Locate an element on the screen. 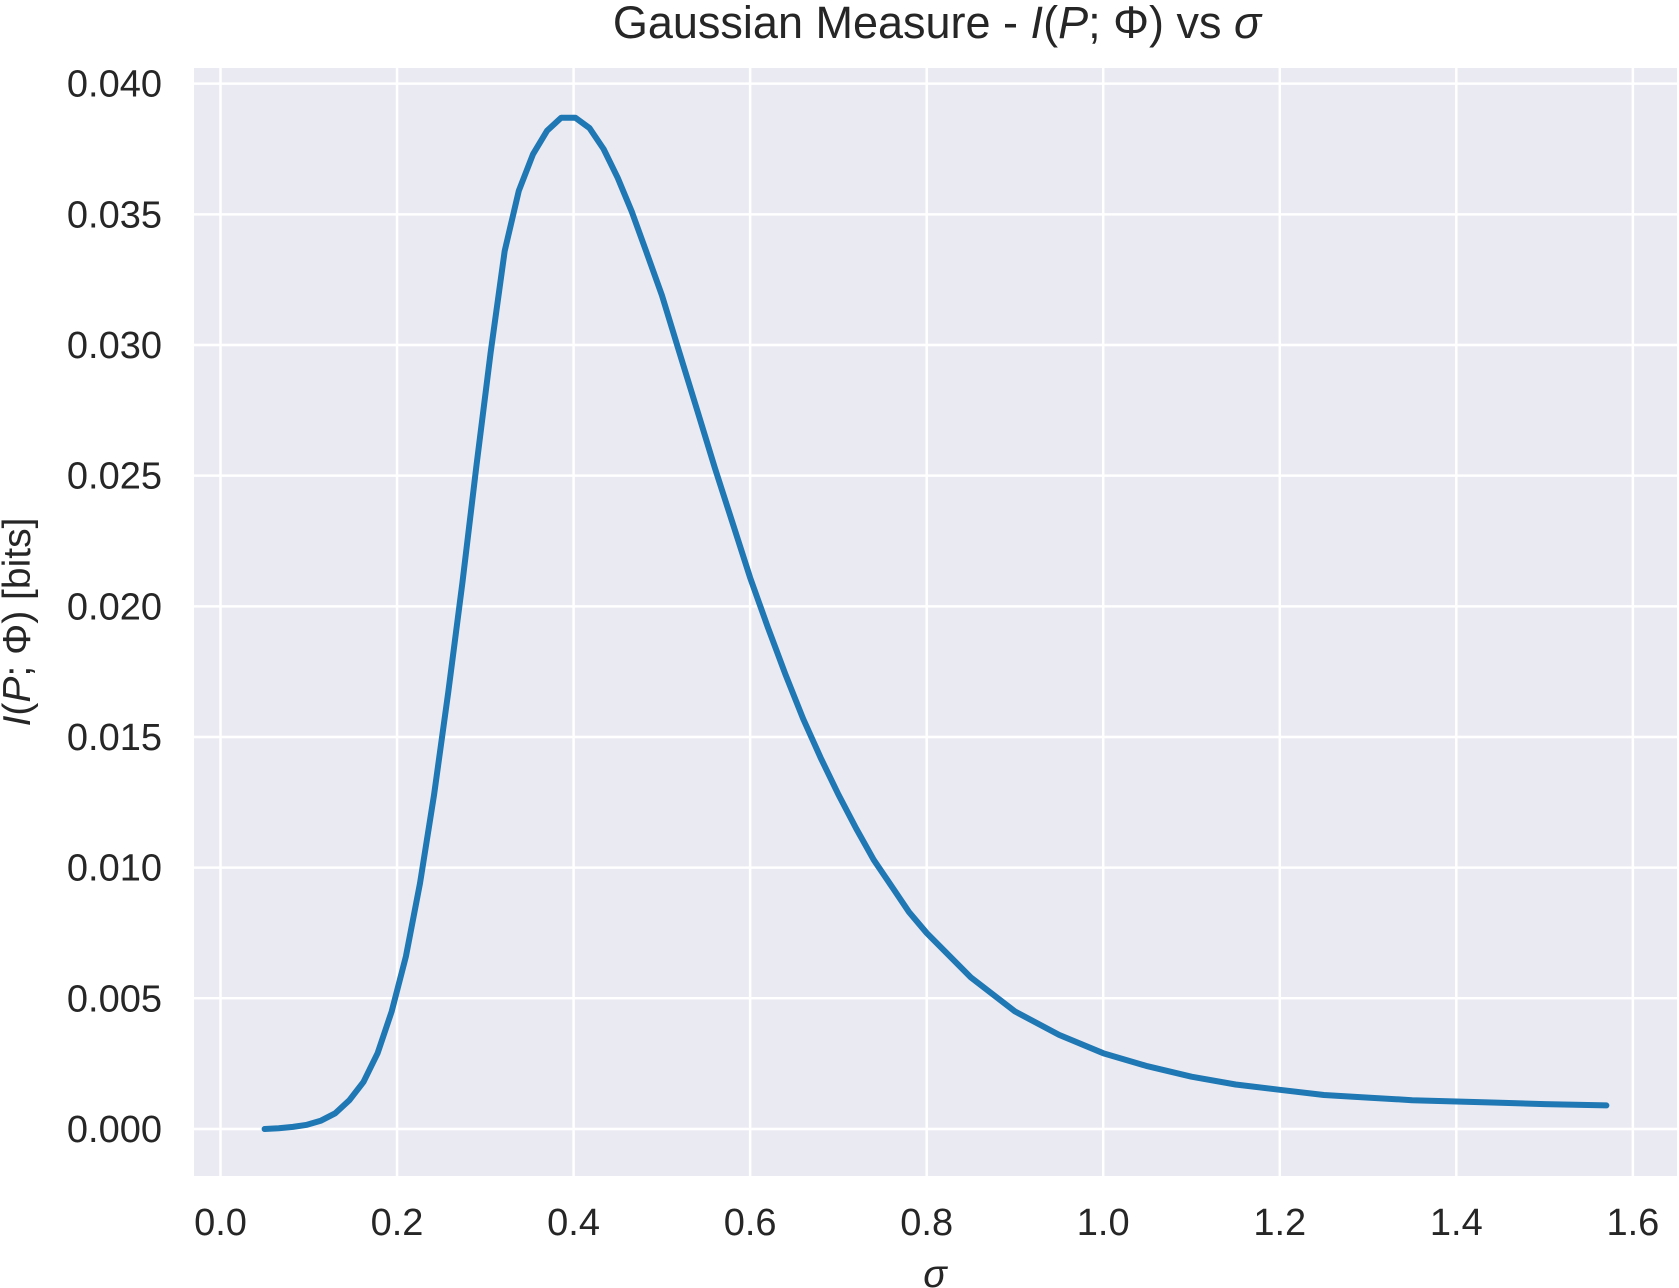 Image resolution: width=1679 pixels, height=1288 pixels. y-tick-label: 0.030 is located at coordinates (114, 346).